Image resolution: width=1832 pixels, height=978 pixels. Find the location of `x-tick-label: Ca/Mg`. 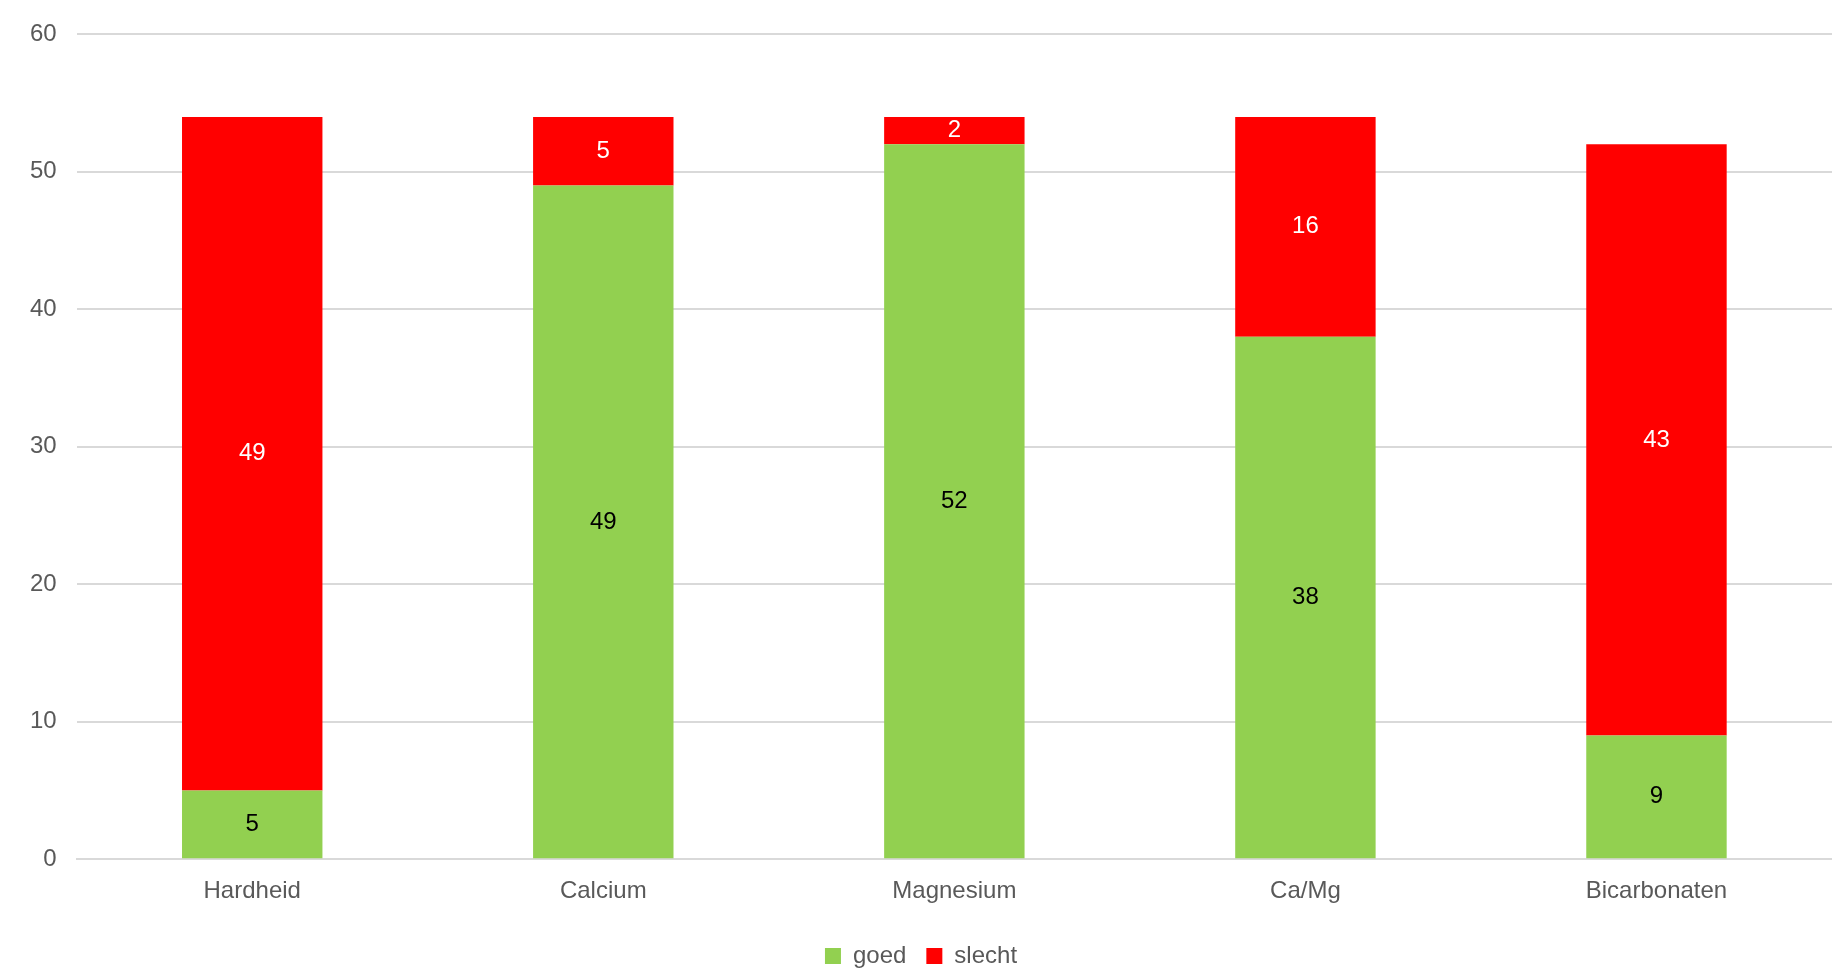

x-tick-label: Ca/Mg is located at coordinates (1305, 890).